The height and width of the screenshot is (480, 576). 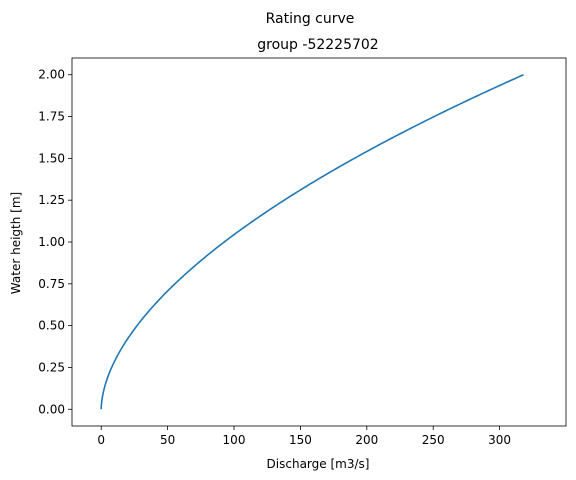 I want to click on x-axis-label: Discharge [m3/s], so click(x=318, y=464).